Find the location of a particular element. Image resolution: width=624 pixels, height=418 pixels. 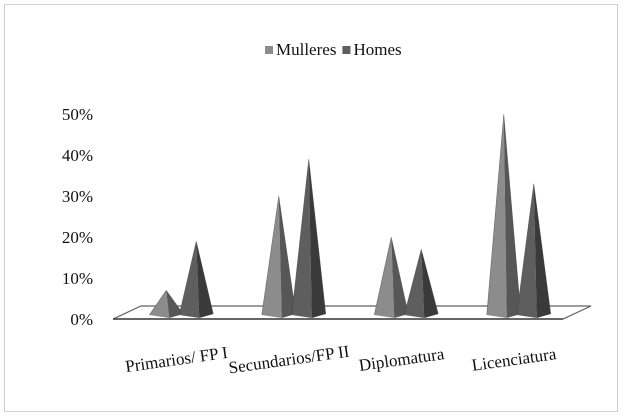

cone-homes-secundarios-fp-ii is located at coordinates (309, 238).